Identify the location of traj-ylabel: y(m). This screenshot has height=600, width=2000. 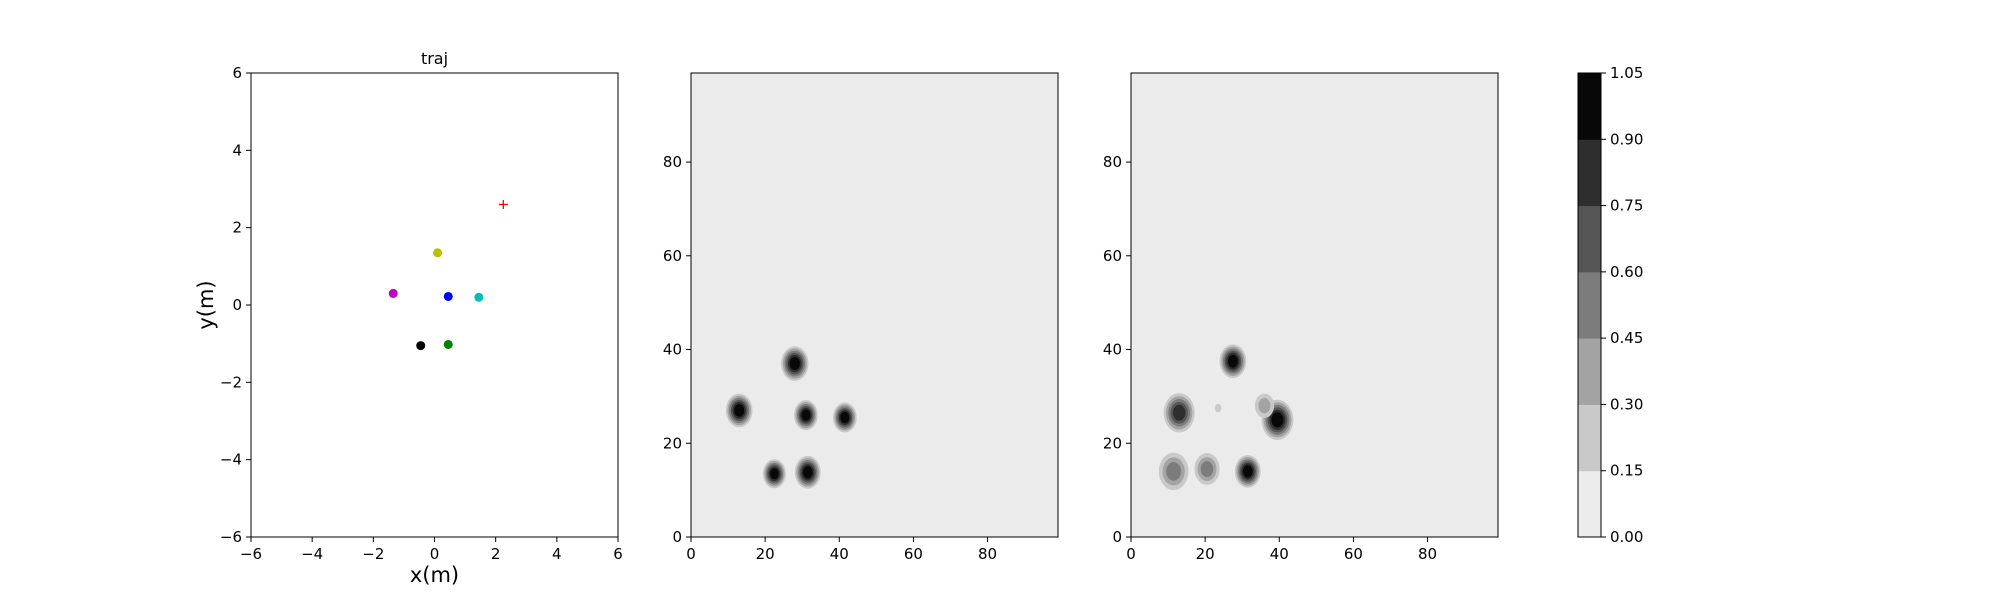
(206, 304).